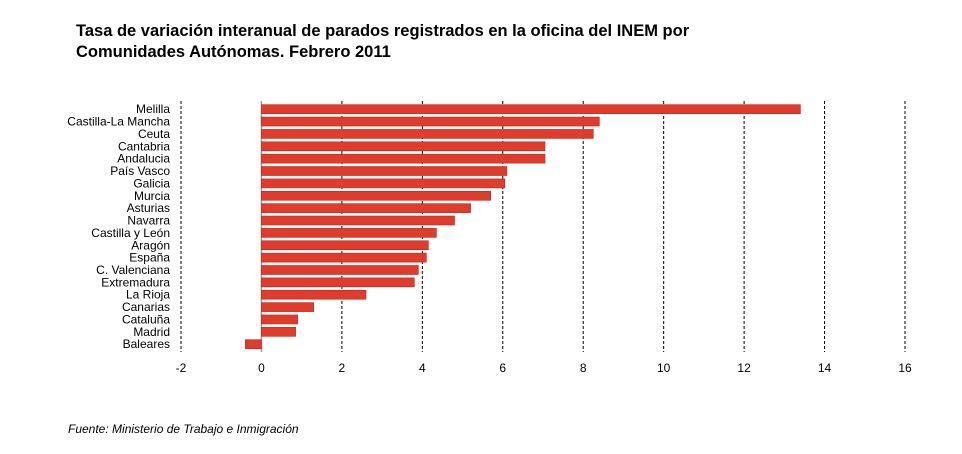  Describe the element at coordinates (744, 368) in the screenshot. I see `x-tick-label: 12` at that location.